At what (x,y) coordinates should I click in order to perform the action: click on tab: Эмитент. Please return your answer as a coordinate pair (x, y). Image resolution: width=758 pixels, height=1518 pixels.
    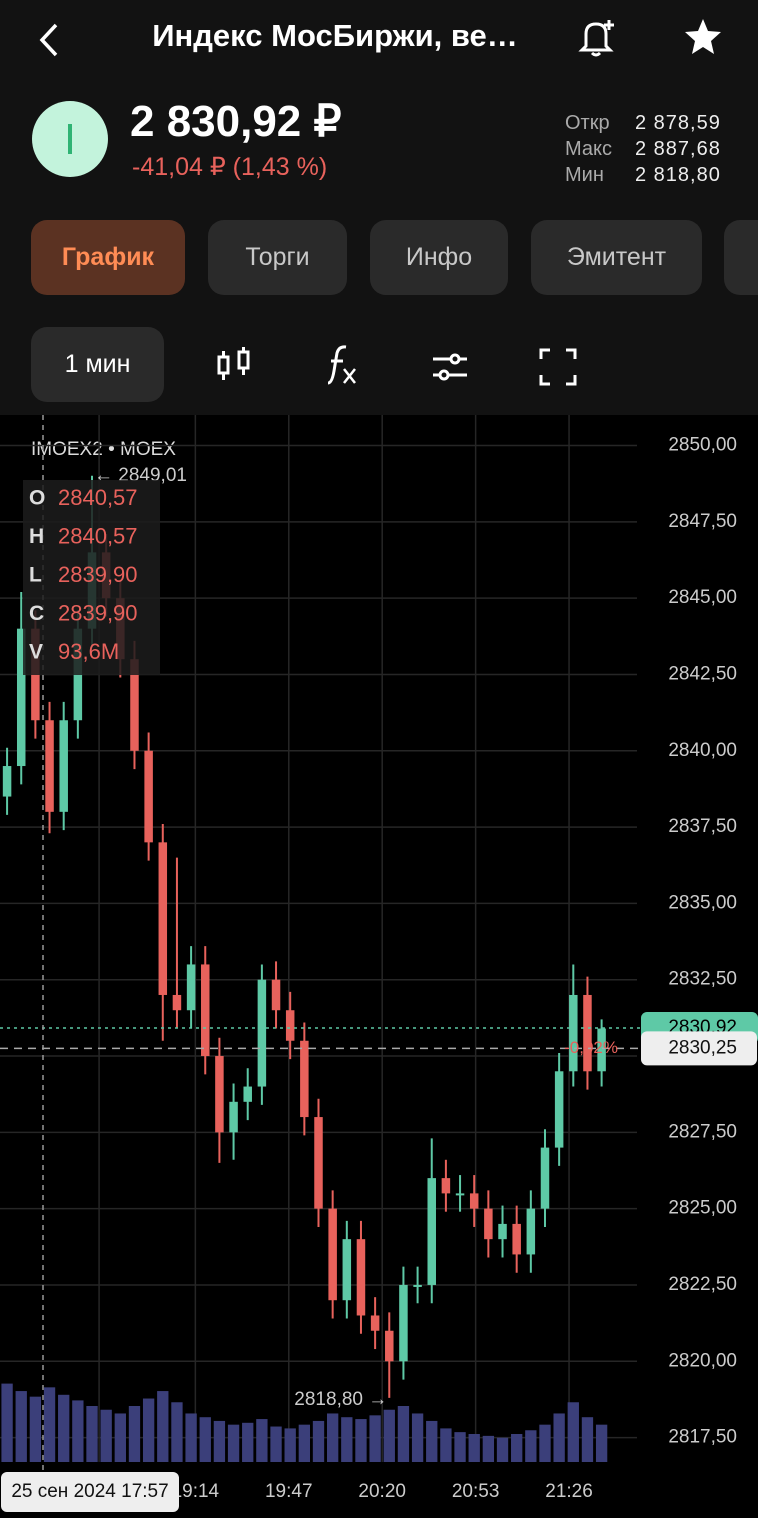
    Looking at the image, I should click on (616, 257).